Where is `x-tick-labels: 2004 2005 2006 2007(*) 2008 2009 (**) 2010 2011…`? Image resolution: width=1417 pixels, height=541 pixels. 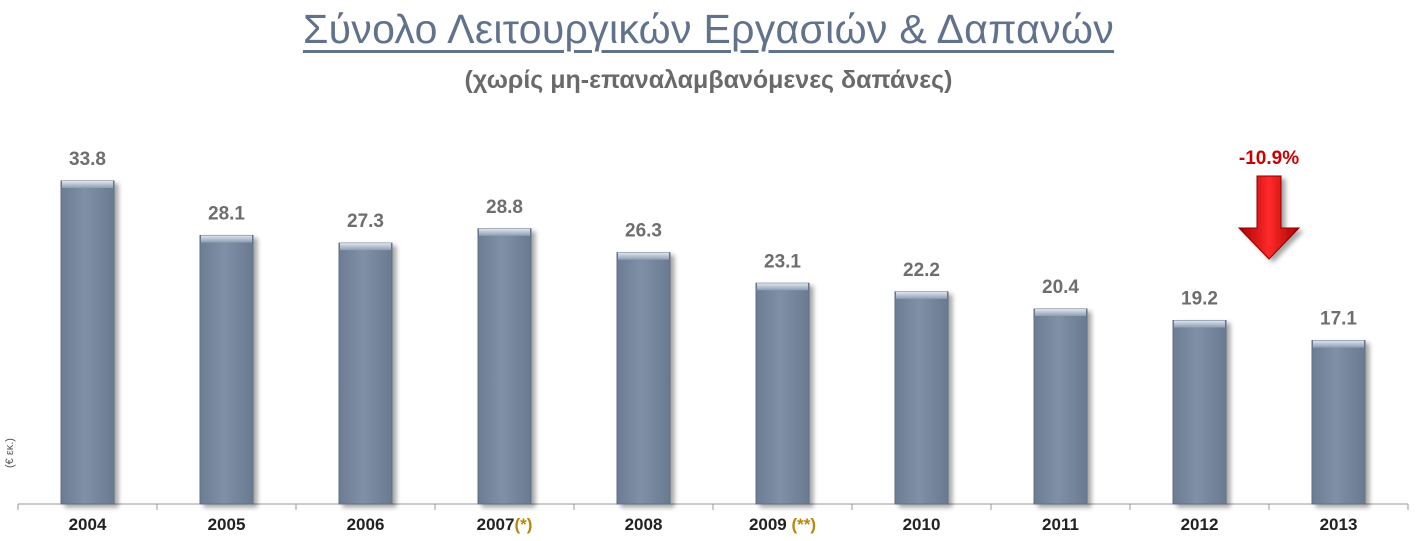
x-tick-labels: 2004 2005 2006 2007(*) 2008 2009 (**) 2010 2011… is located at coordinates (713, 524).